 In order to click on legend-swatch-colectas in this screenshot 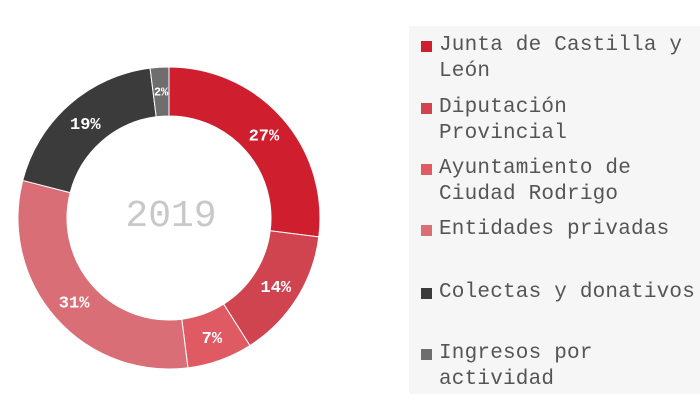, I will do `click(426, 293)`.